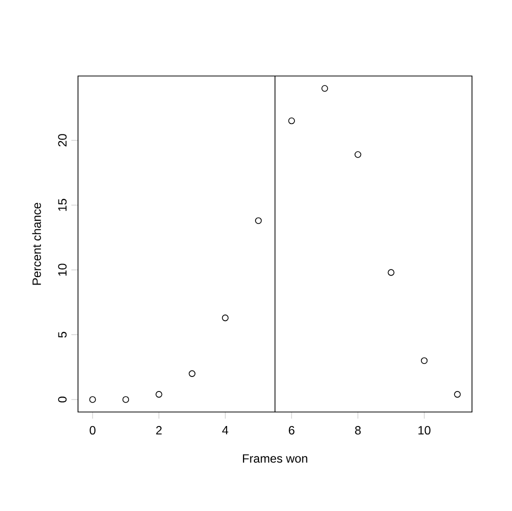  What do you see at coordinates (93, 430) in the screenshot?
I see `x-tick-label: 0` at bounding box center [93, 430].